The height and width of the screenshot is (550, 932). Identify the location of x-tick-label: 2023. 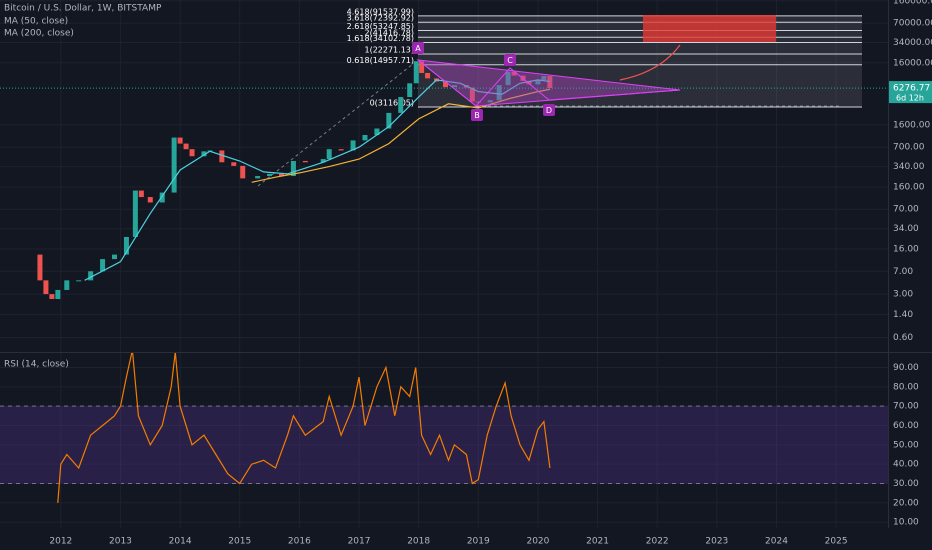
(716, 542).